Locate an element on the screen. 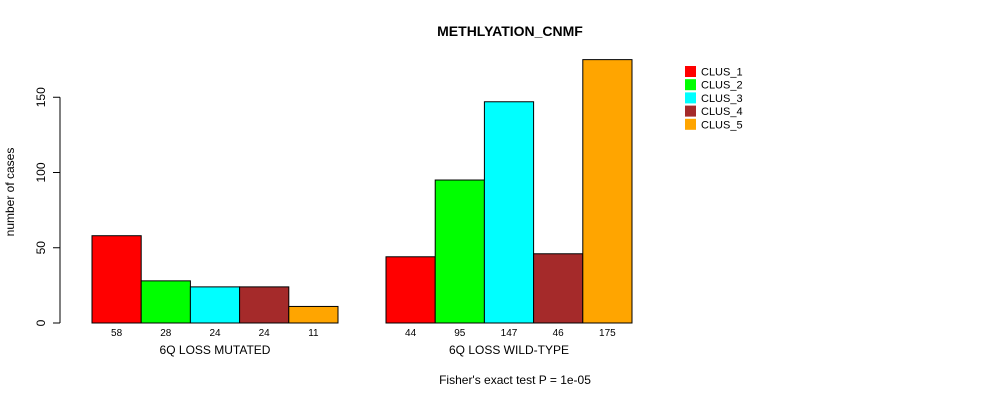  legend-label: CLUS_1 is located at coordinates (722, 73).